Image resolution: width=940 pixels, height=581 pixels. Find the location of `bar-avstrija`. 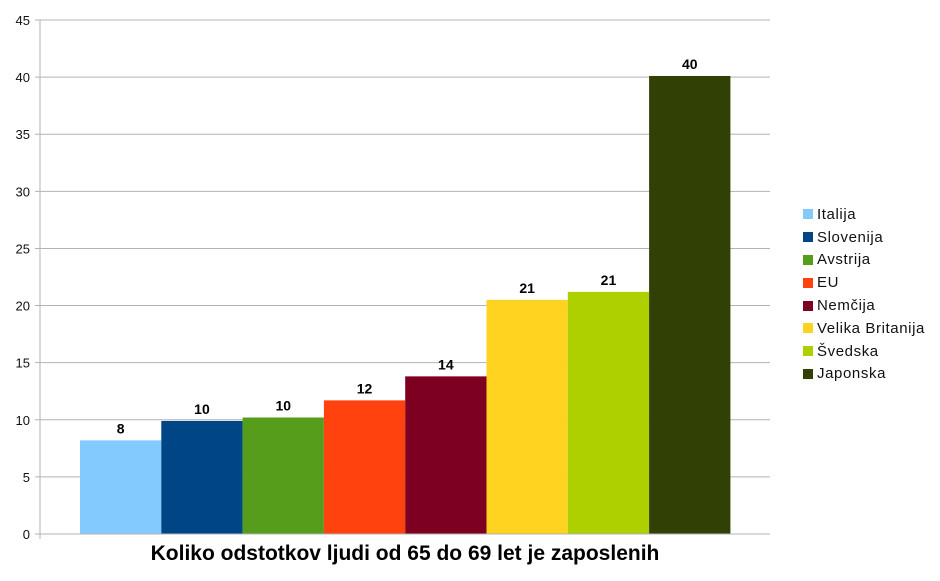

bar-avstrija is located at coordinates (283, 475).